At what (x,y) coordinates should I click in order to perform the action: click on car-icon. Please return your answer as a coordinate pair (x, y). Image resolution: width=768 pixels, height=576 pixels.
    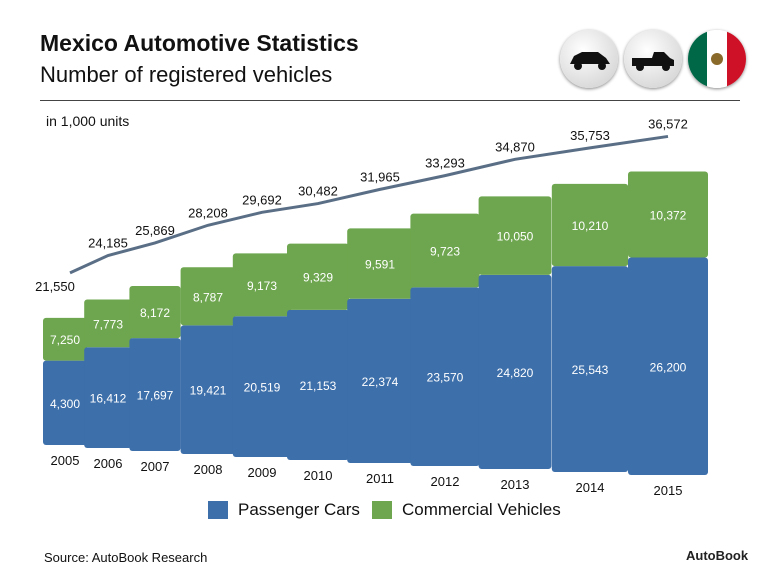
    Looking at the image, I should click on (589, 59).